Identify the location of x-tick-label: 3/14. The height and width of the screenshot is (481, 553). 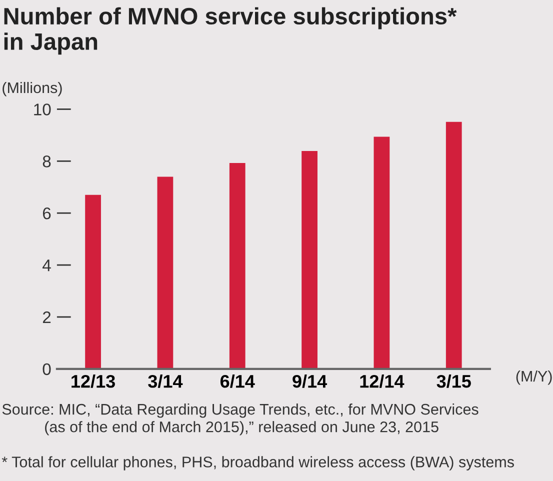
(165, 381).